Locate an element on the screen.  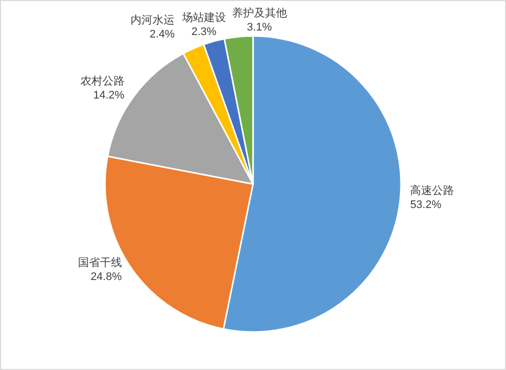
data-label: 3.1% is located at coordinates (259, 28).